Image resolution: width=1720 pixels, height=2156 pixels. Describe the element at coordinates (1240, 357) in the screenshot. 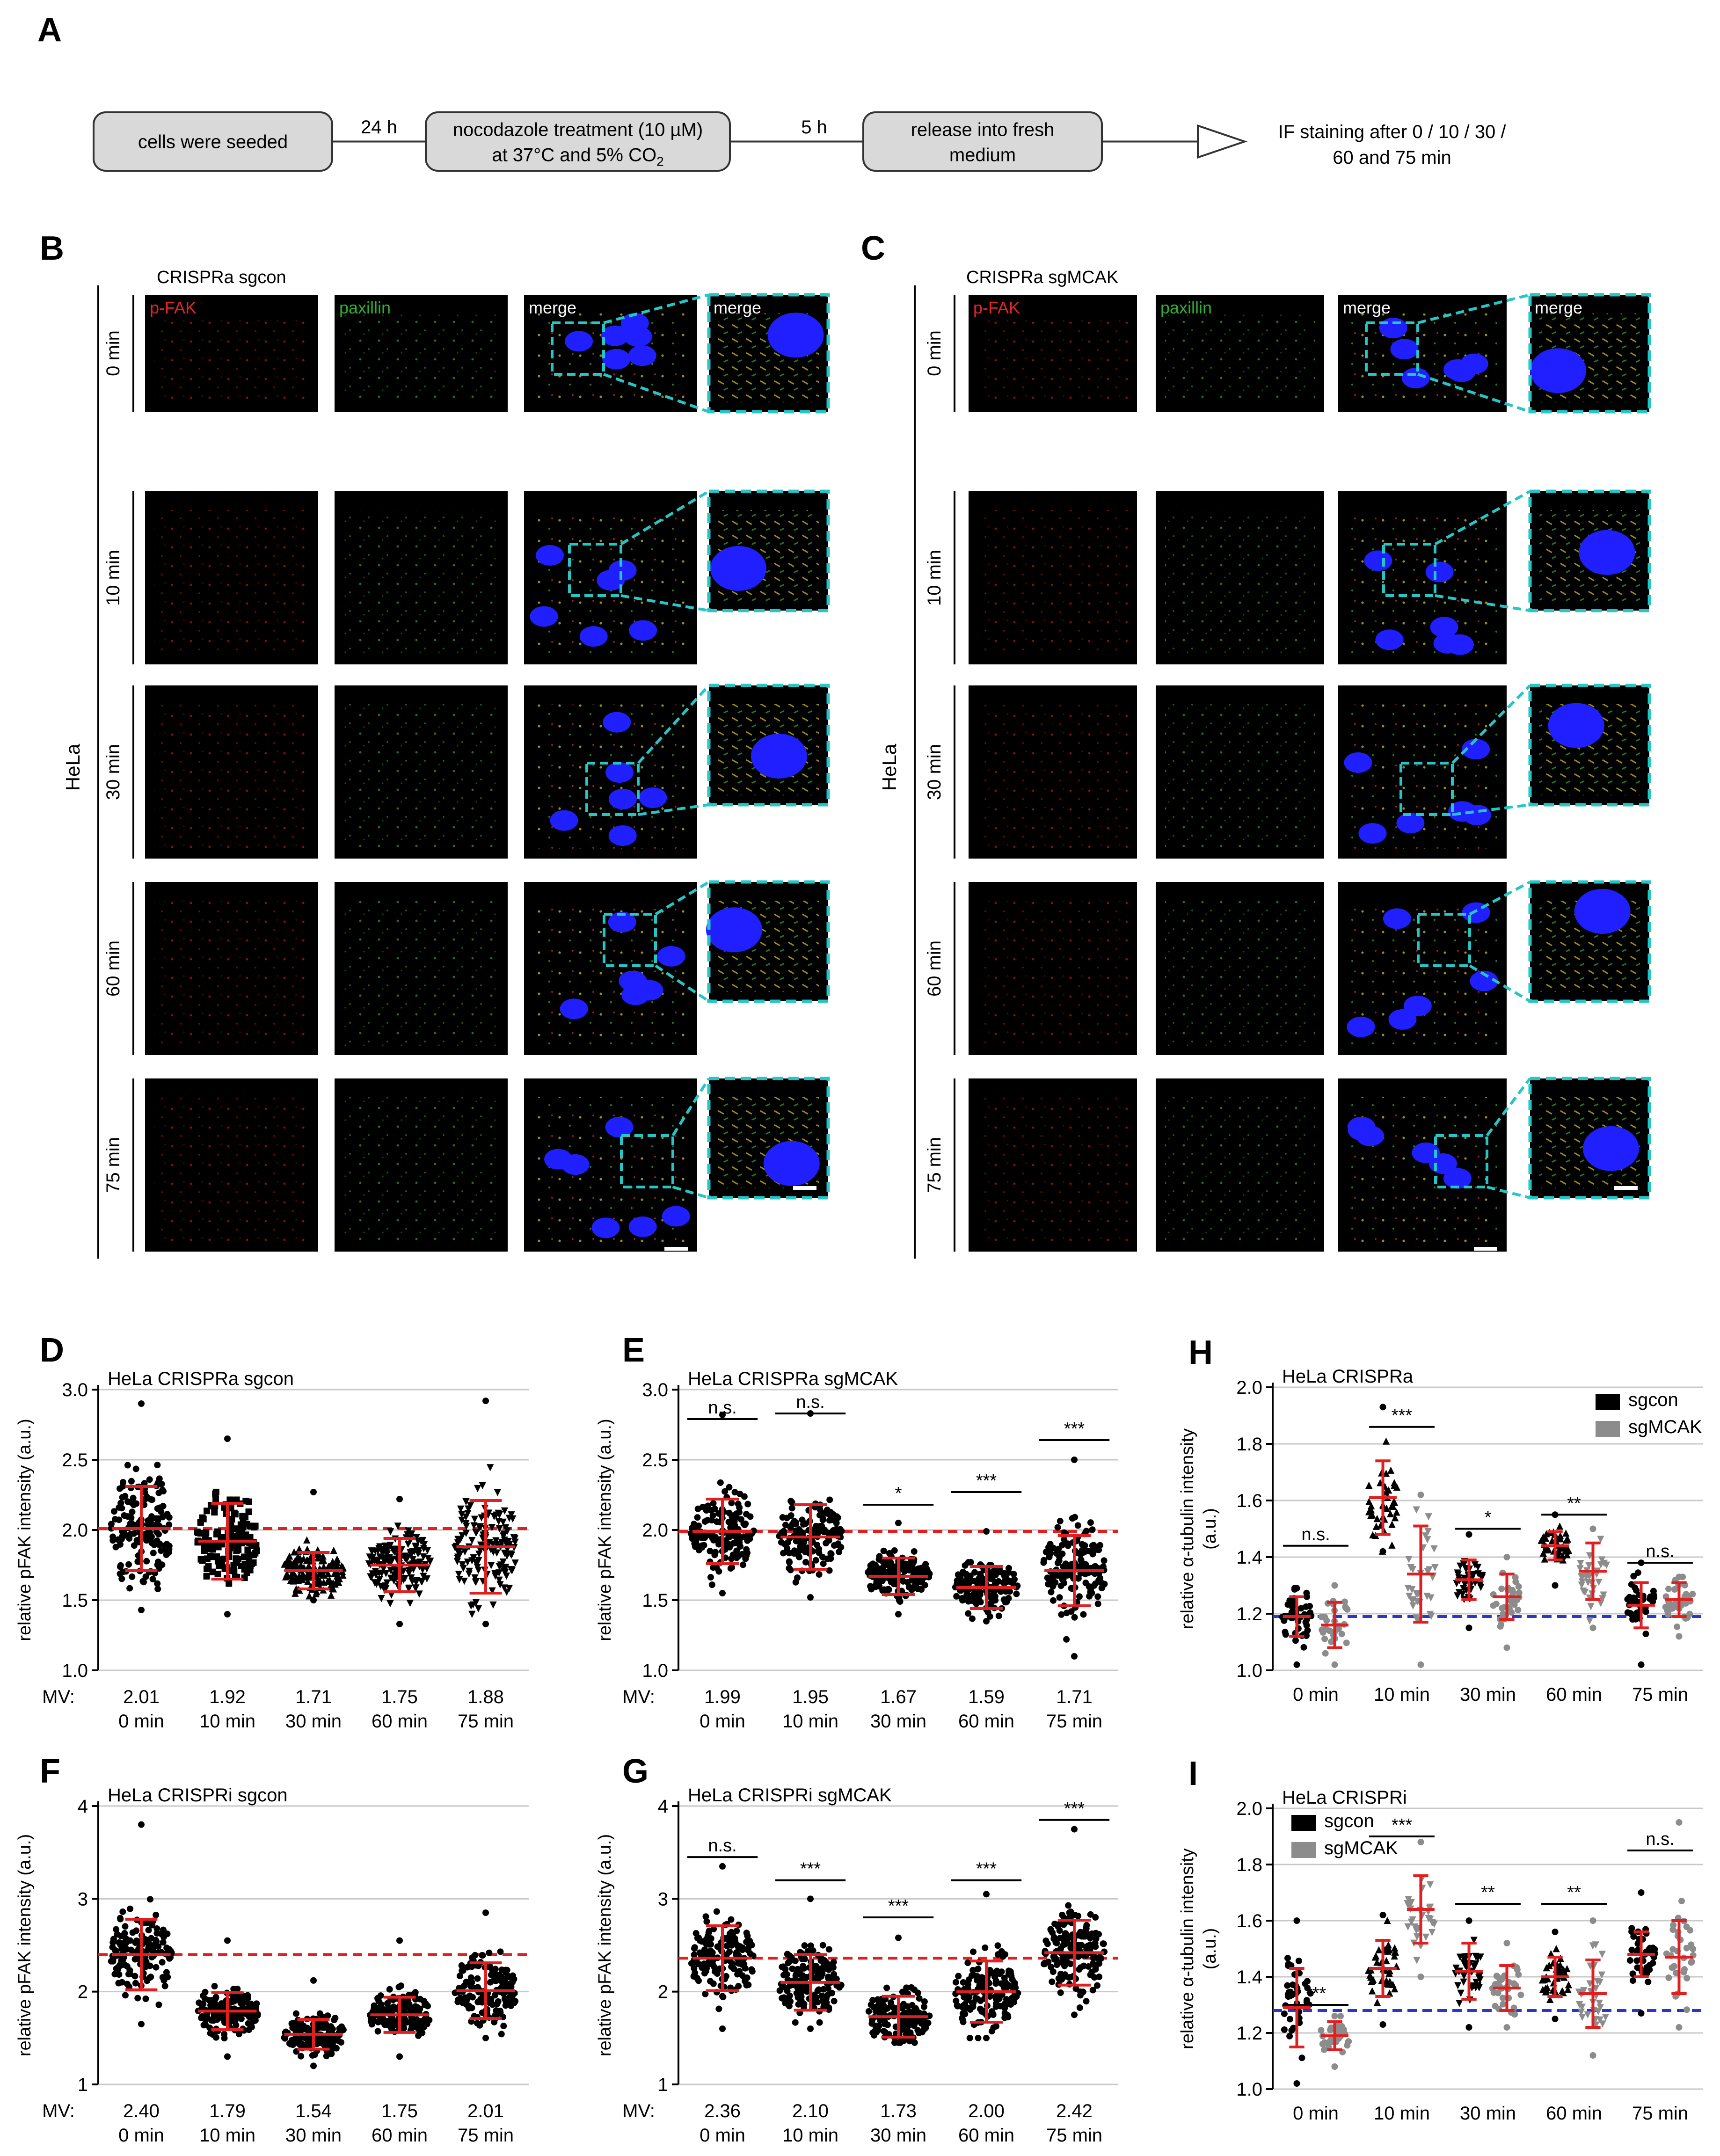

I see `micrograph-texture` at that location.